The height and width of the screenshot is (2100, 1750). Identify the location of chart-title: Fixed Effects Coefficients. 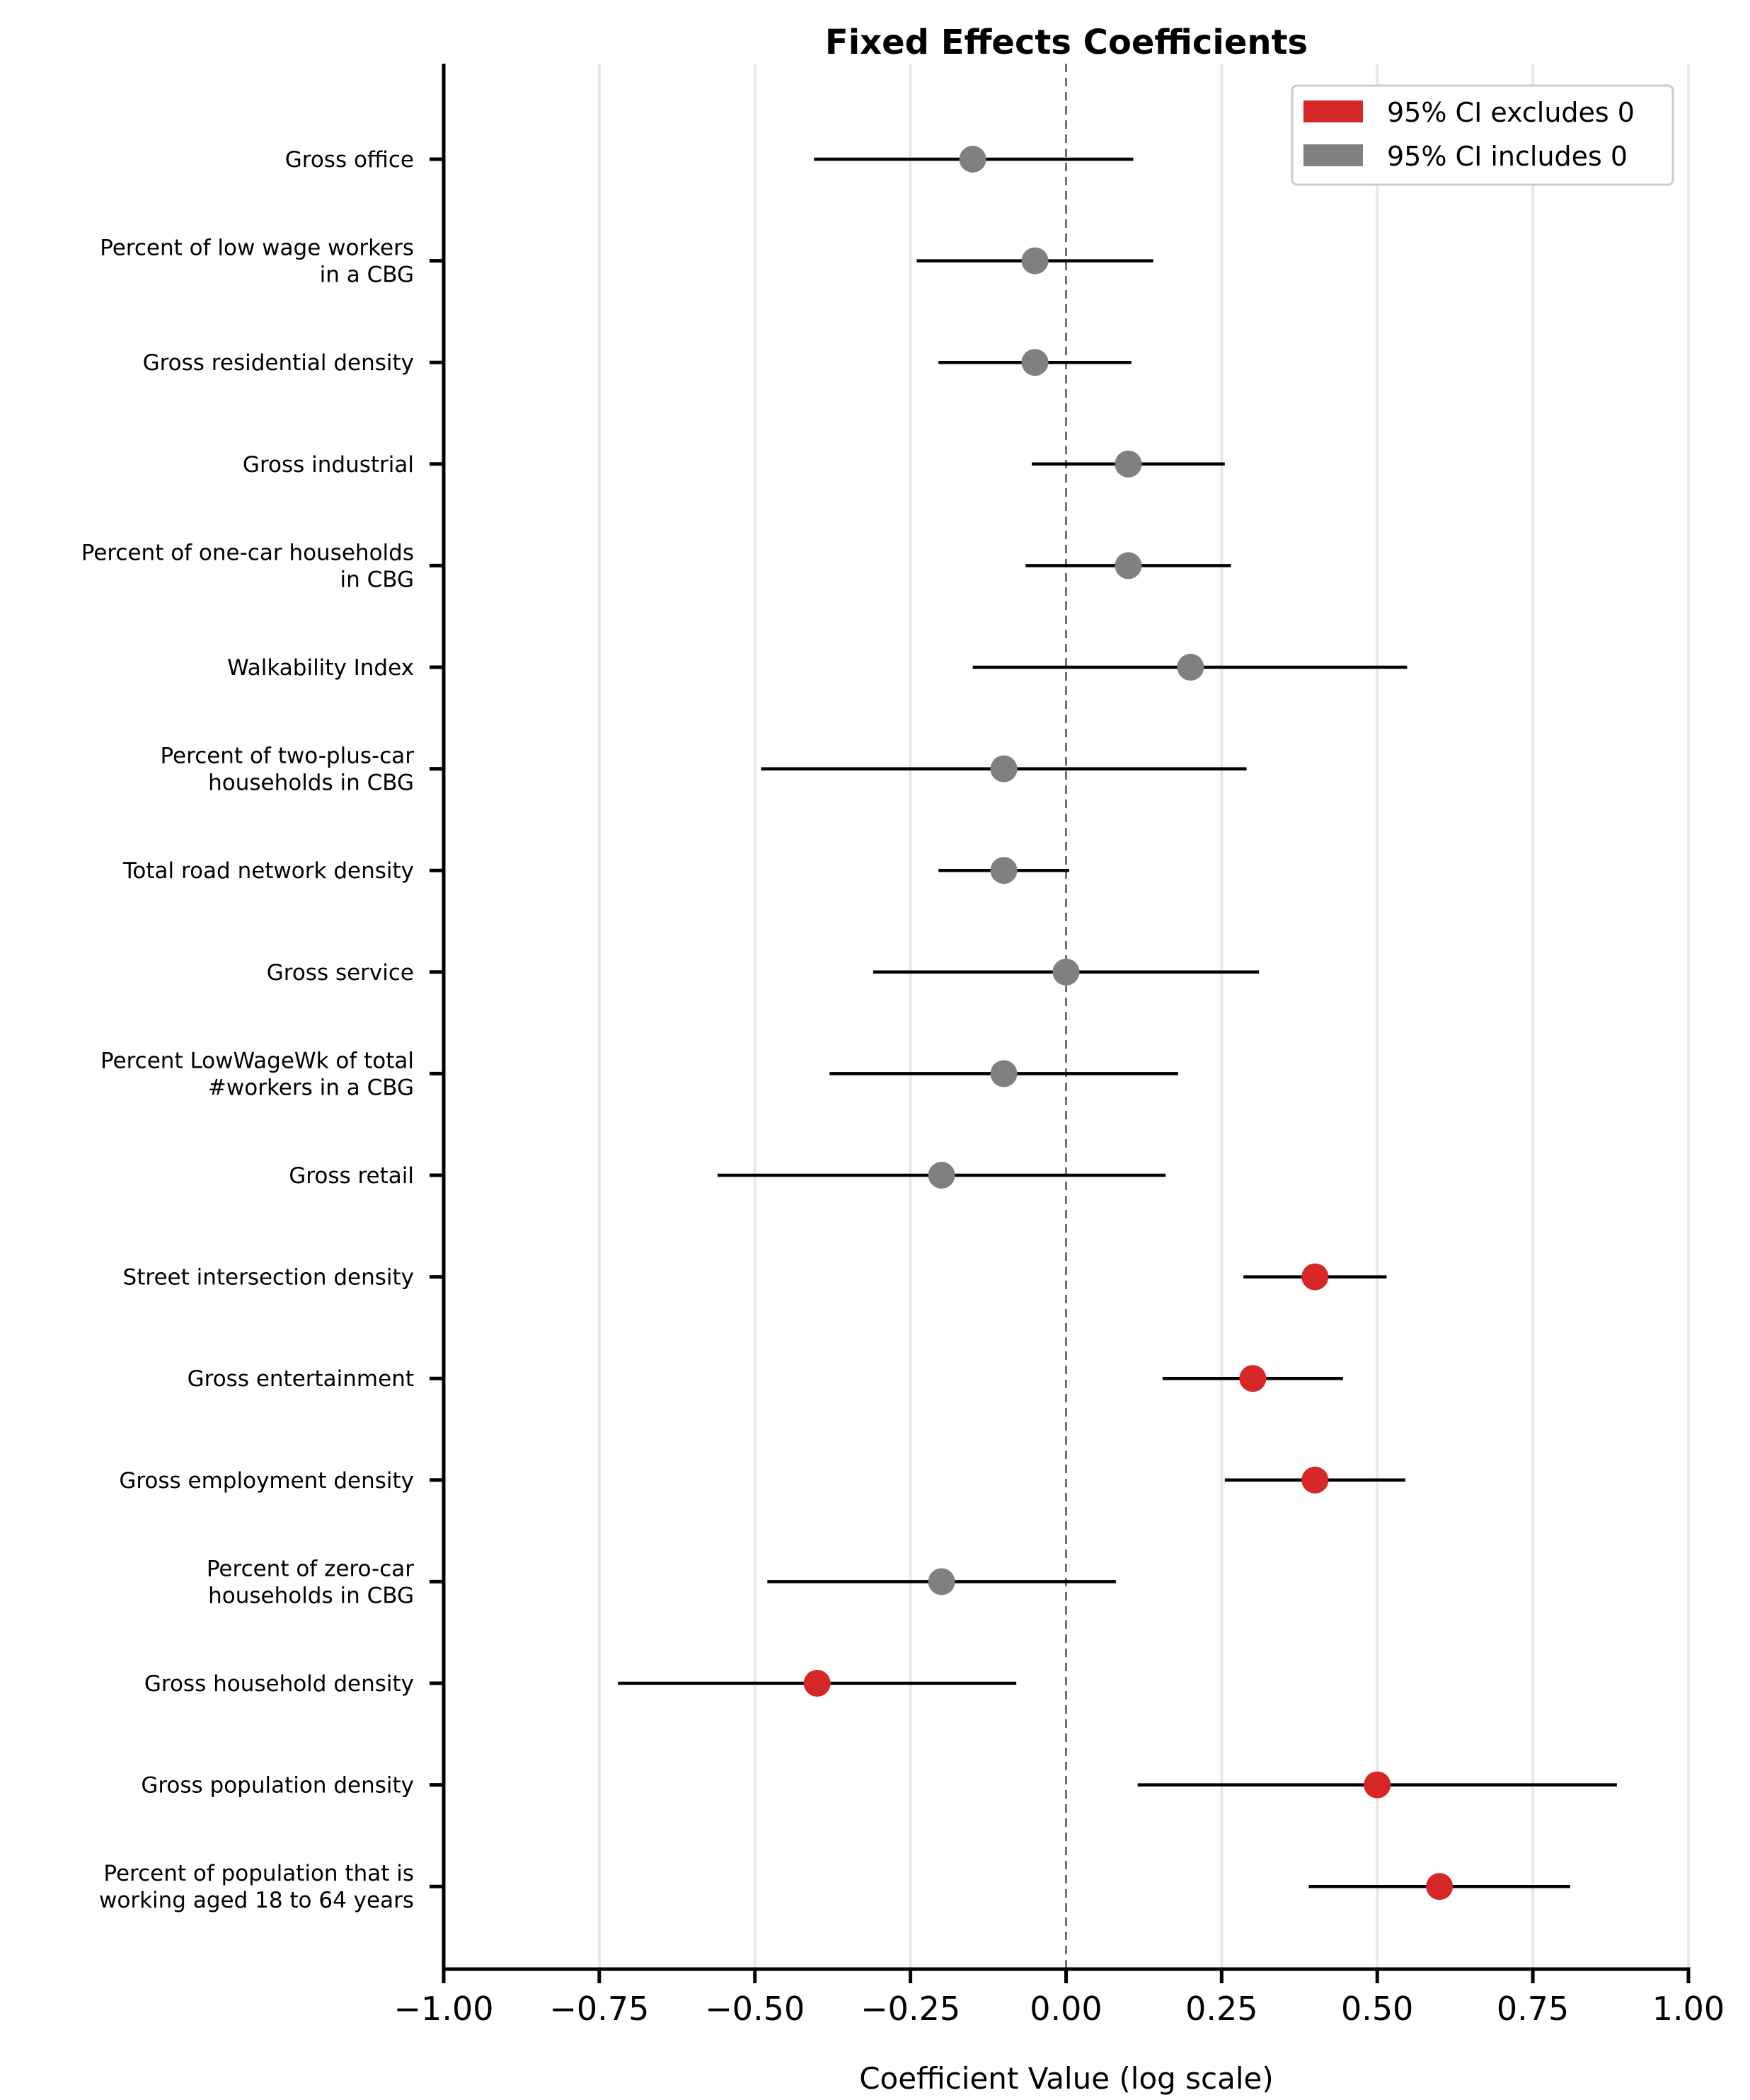
(1066, 42).